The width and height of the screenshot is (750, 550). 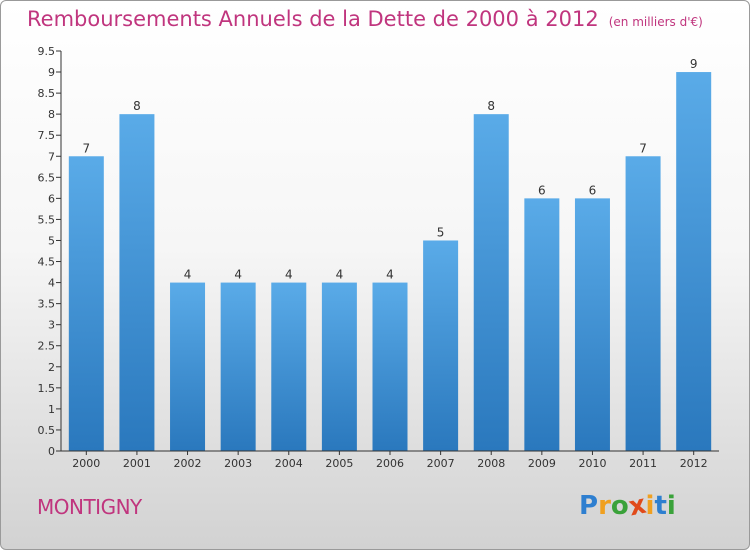 What do you see at coordinates (604, 506) in the screenshot?
I see `logo-letter: r` at bounding box center [604, 506].